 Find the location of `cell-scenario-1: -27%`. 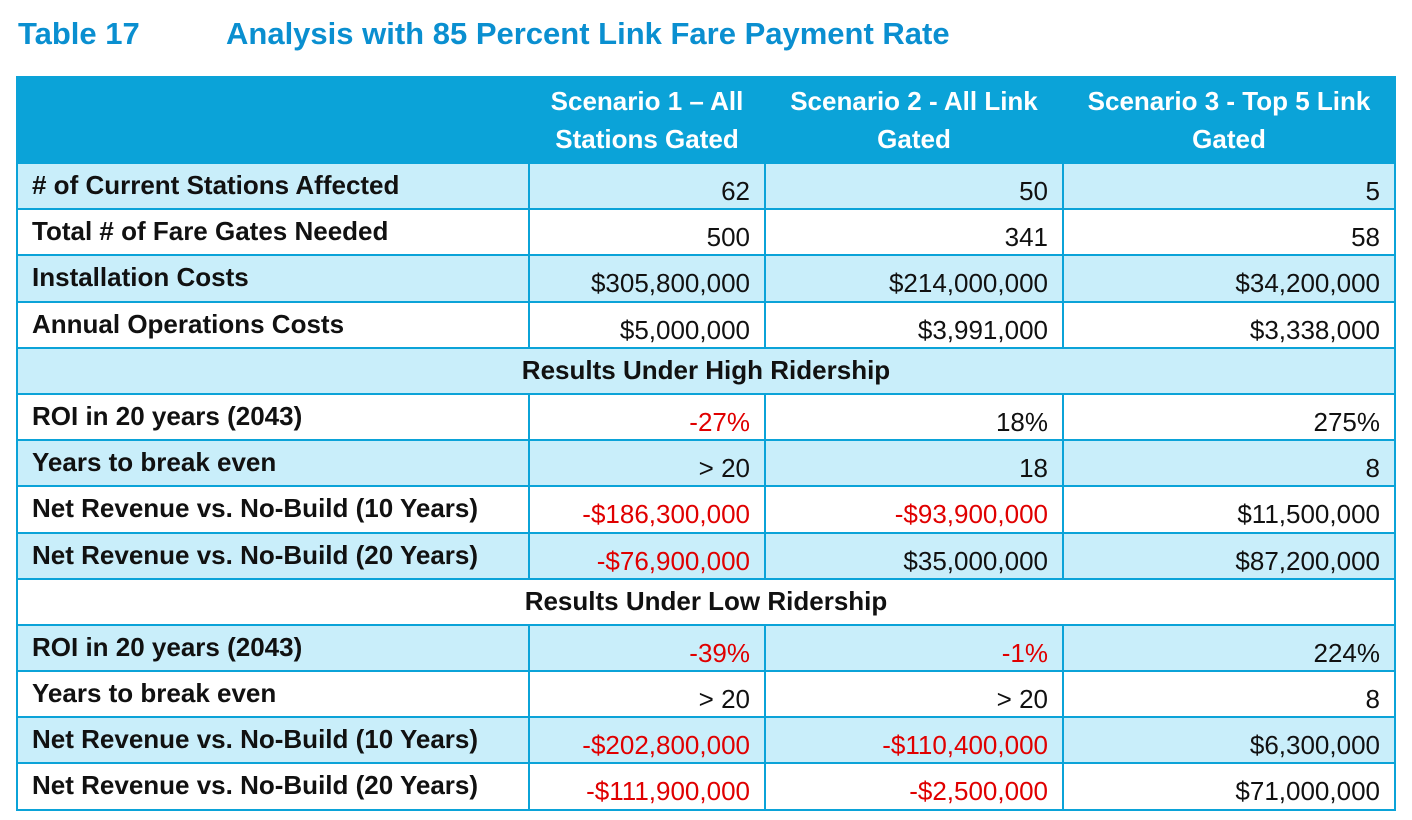

cell-scenario-1: -27% is located at coordinates (647, 417).